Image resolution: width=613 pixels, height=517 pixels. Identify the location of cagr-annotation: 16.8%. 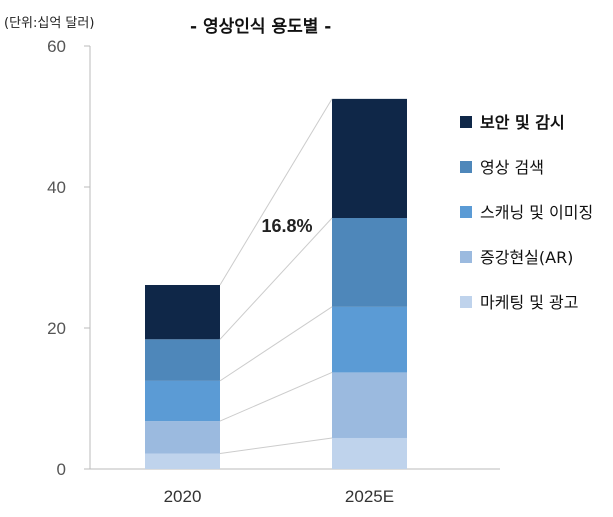
(286, 226).